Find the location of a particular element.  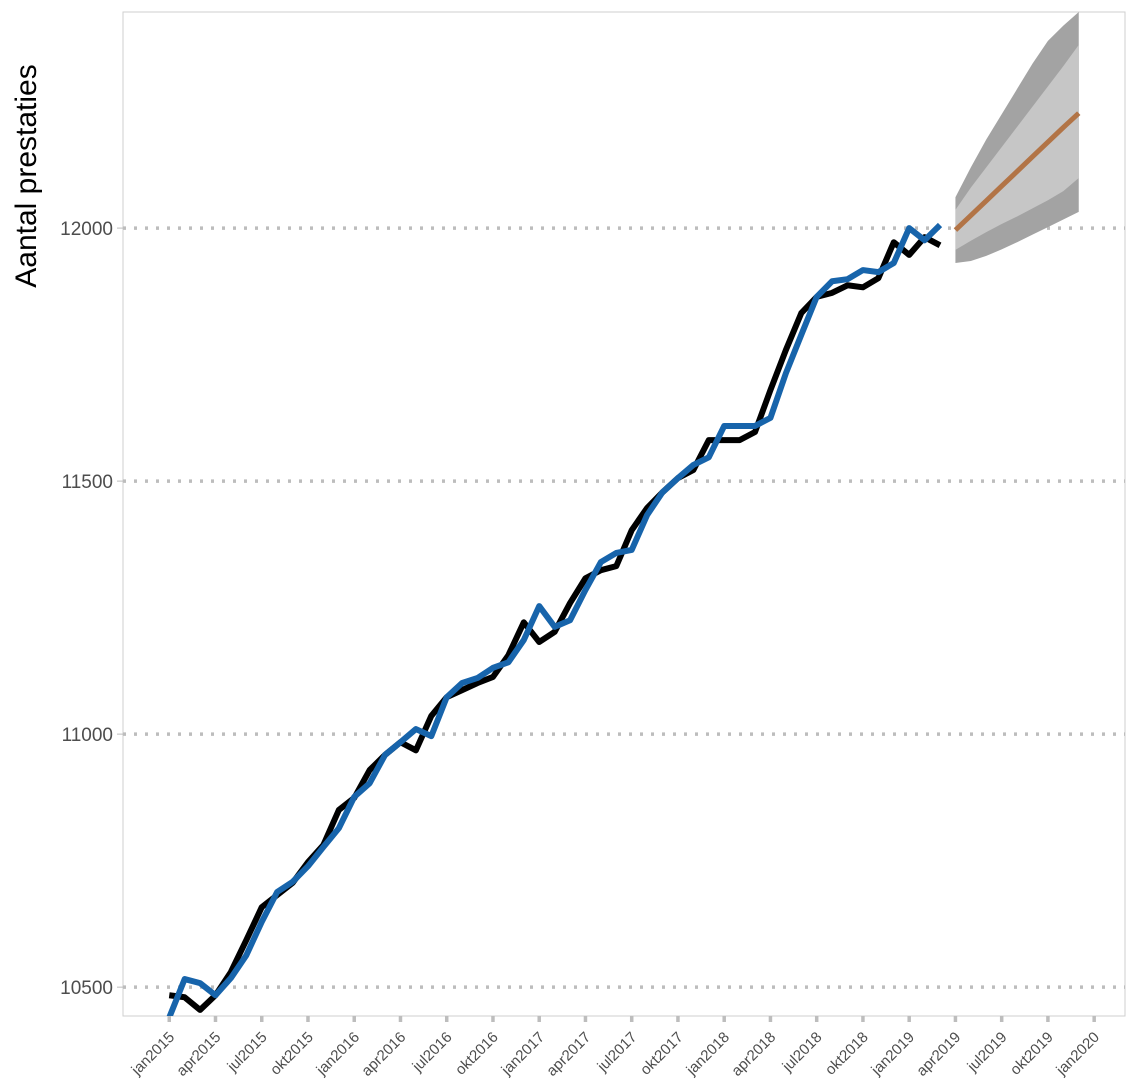

x-tick-label: apr2019 is located at coordinates (938, 1054).